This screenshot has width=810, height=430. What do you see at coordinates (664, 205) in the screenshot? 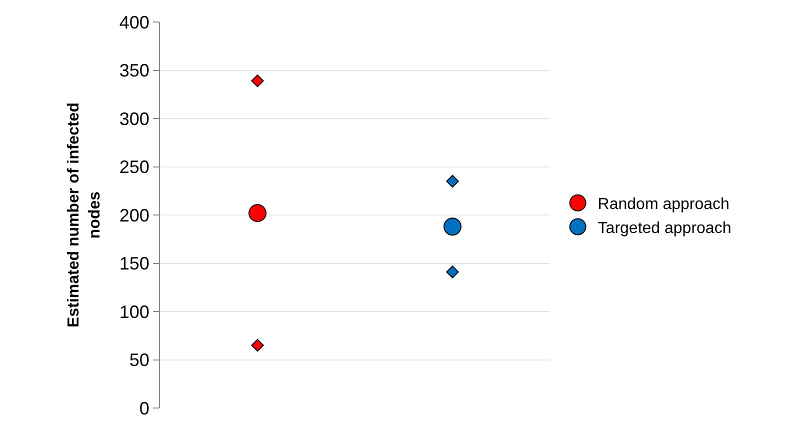
I see `legend-label: Random approach` at bounding box center [664, 205].